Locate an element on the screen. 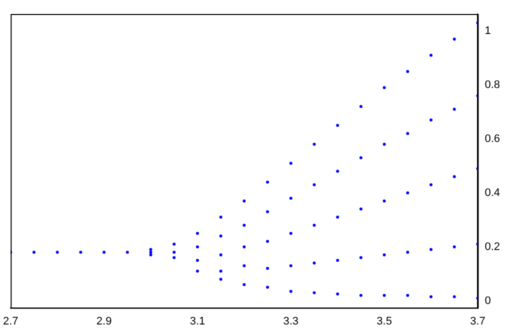 The height and width of the screenshot is (333, 505). y-tick-label: 0.4 is located at coordinates (492, 192).